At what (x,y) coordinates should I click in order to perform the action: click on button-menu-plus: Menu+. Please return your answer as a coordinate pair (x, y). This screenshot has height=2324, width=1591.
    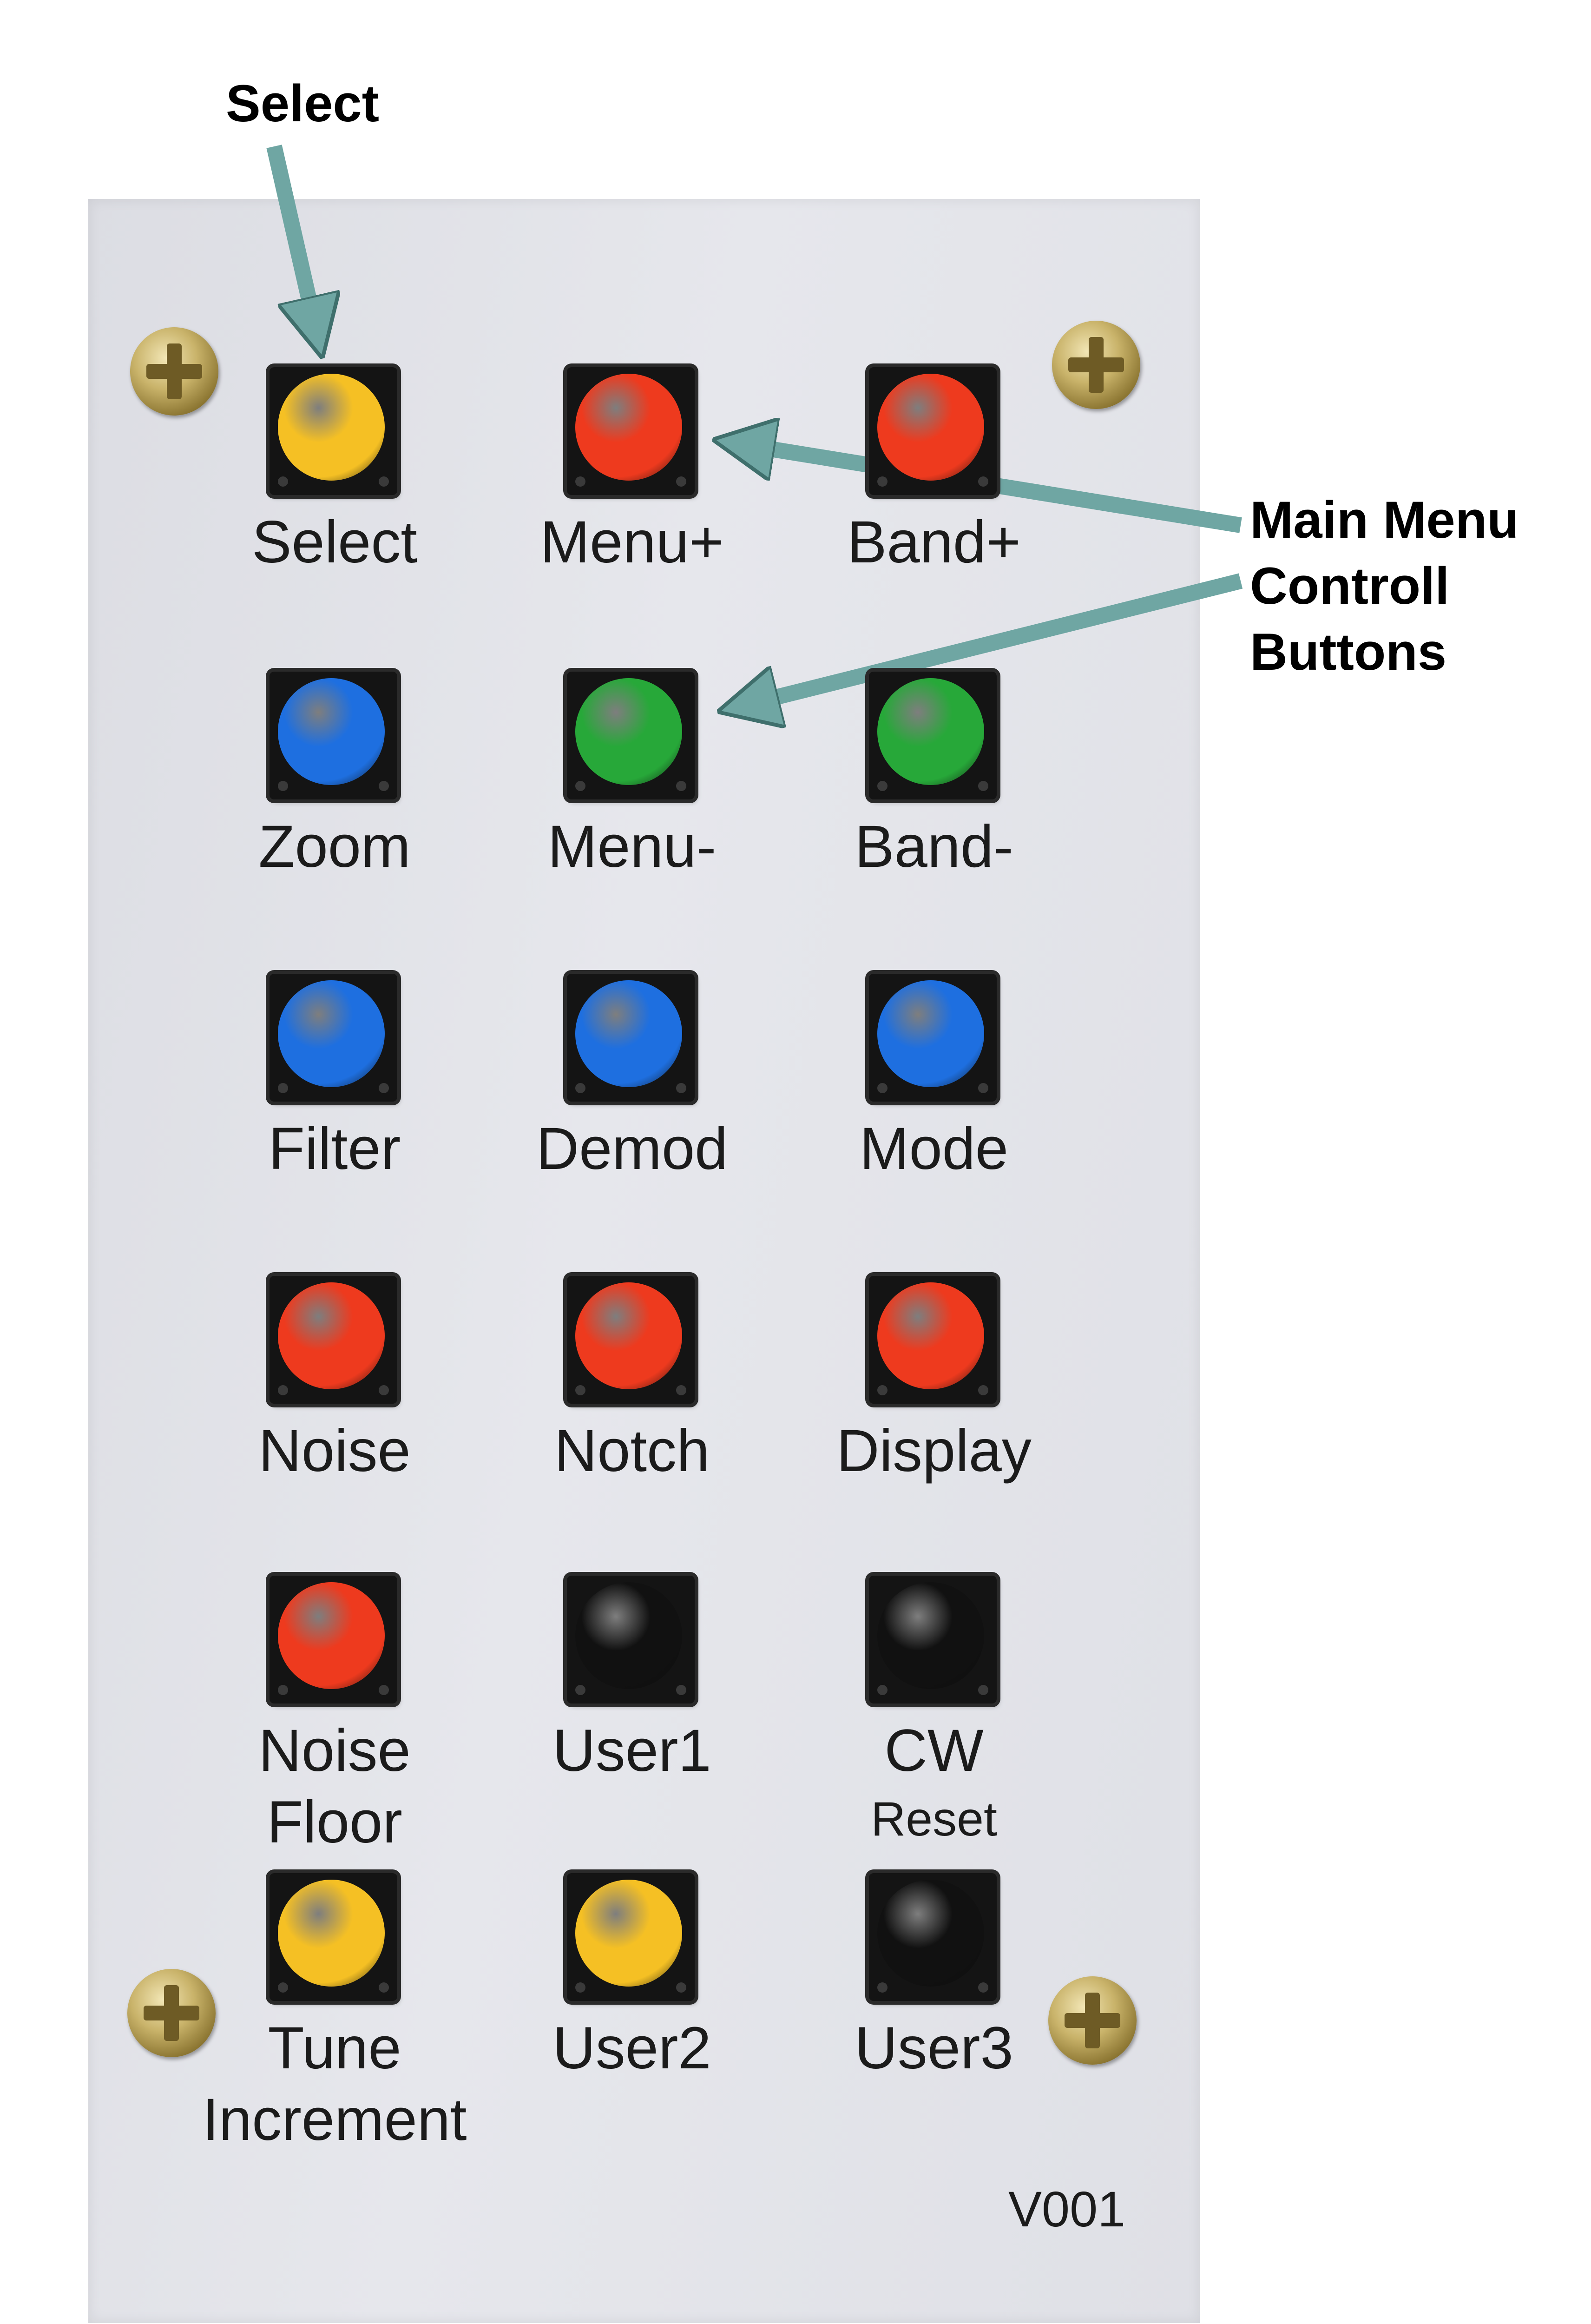
    Looking at the image, I should click on (632, 511).